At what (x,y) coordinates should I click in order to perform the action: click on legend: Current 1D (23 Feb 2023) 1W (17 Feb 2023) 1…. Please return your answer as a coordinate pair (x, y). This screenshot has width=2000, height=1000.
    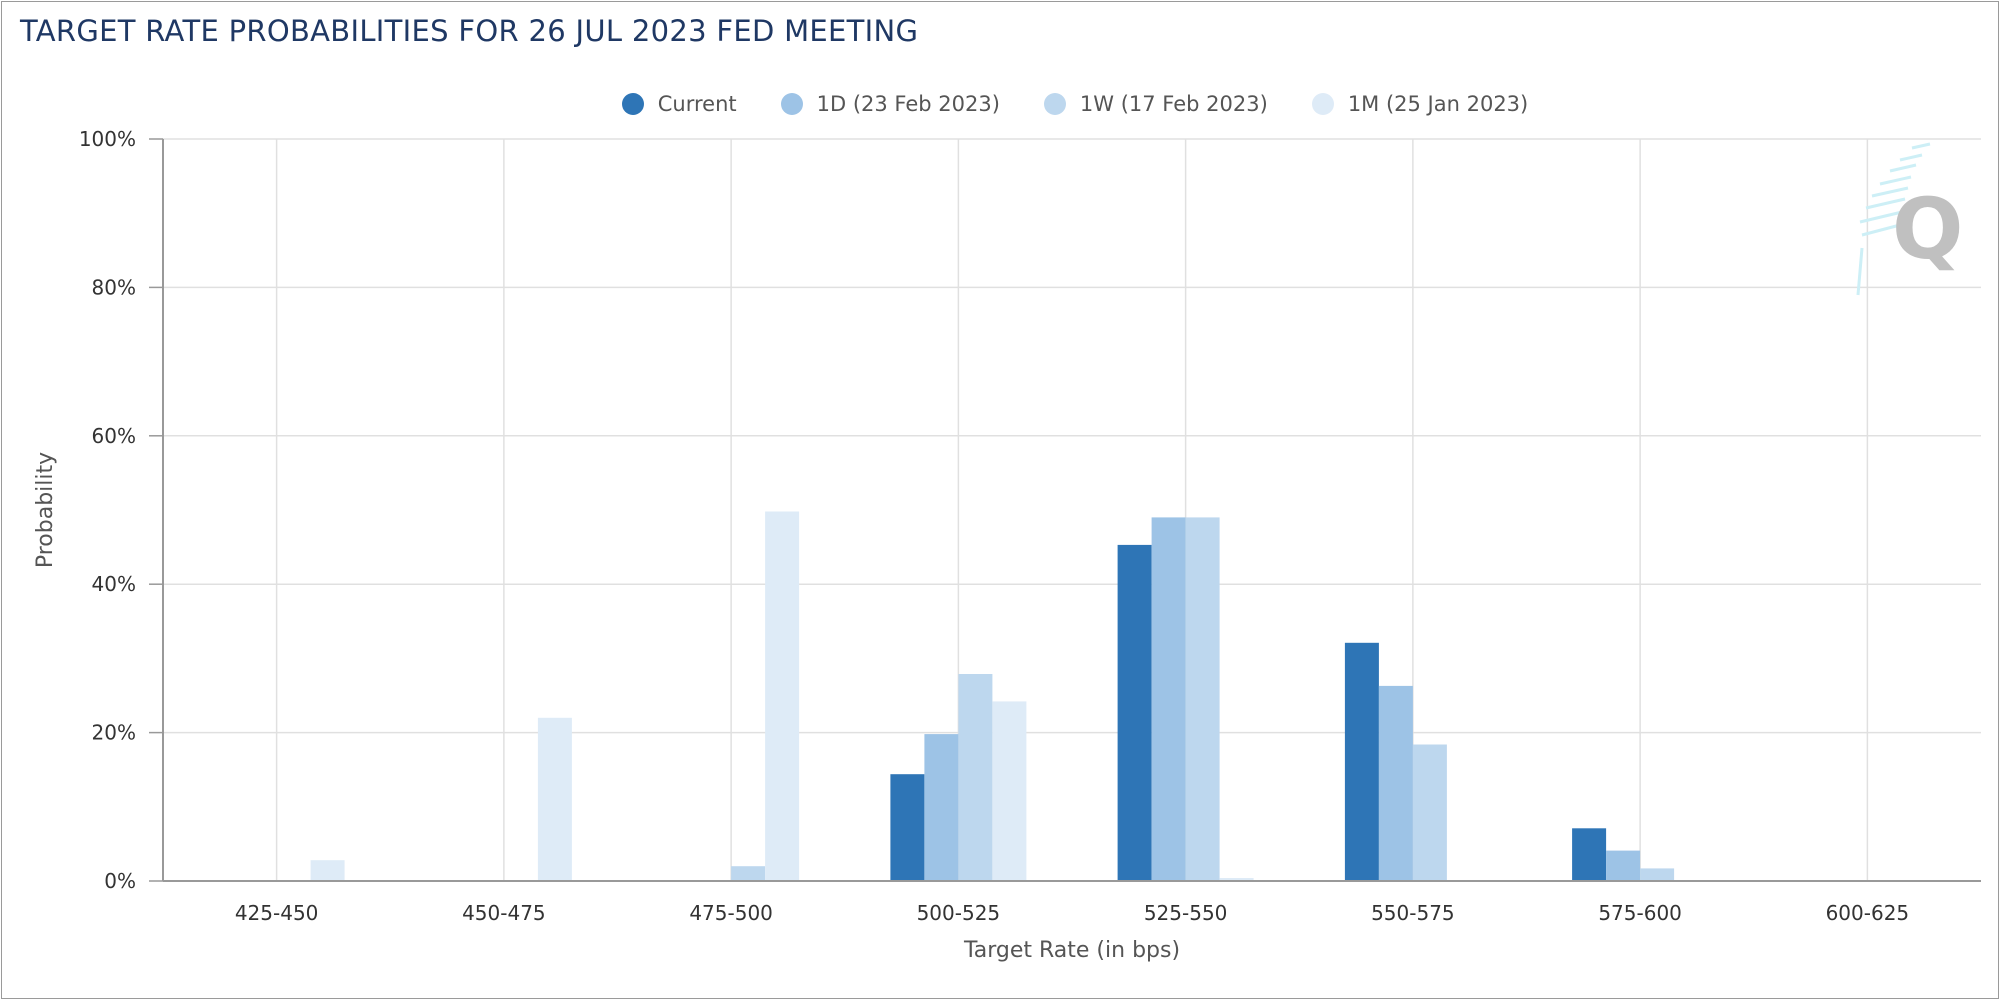
    Looking at the image, I should click on (1000, 104).